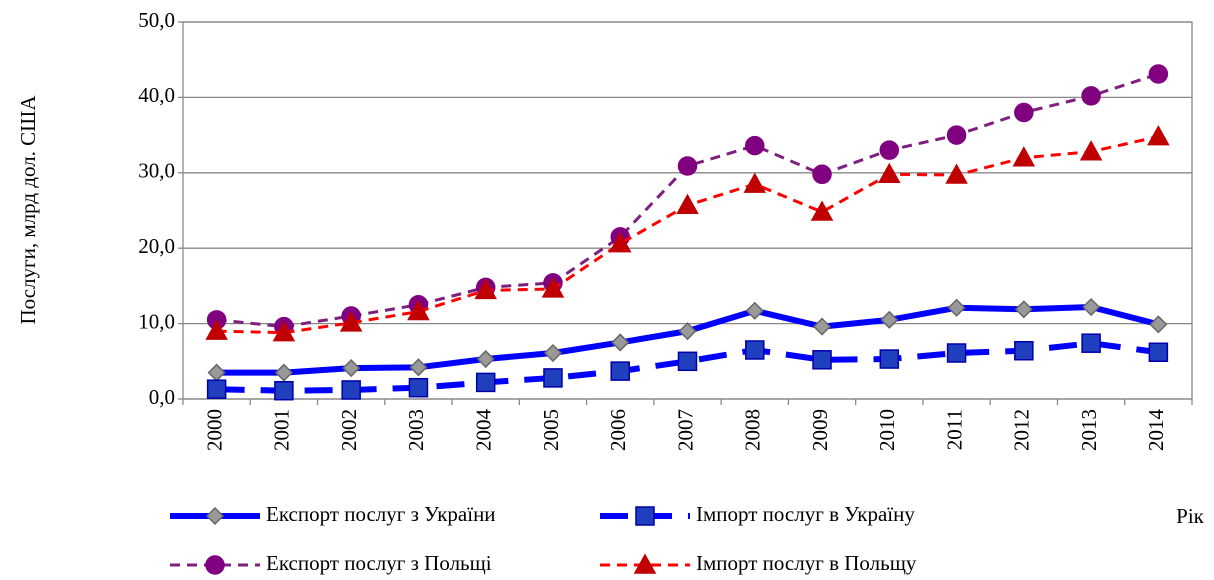 The image size is (1214, 580). Describe the element at coordinates (162, 397) in the screenshot. I see `y-tick-label: 0,0` at that location.